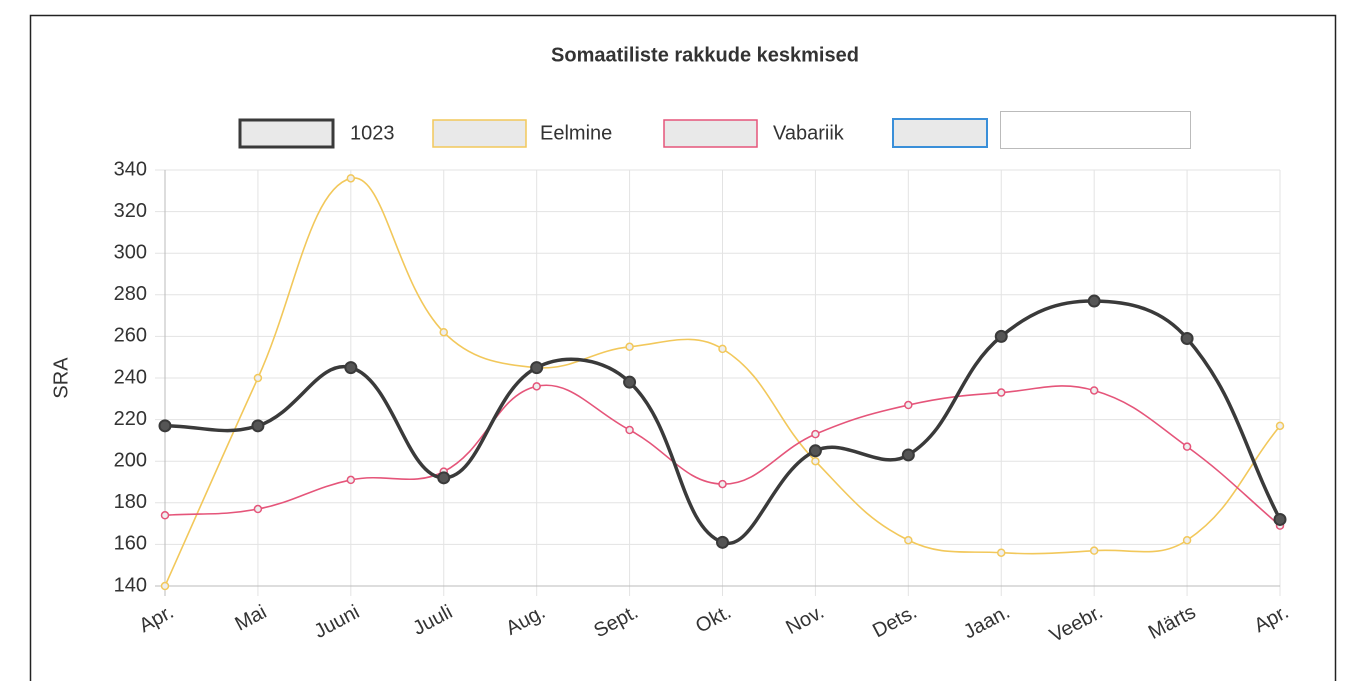  What do you see at coordinates (130, 419) in the screenshot?
I see `y-tick-label: 220` at bounding box center [130, 419].